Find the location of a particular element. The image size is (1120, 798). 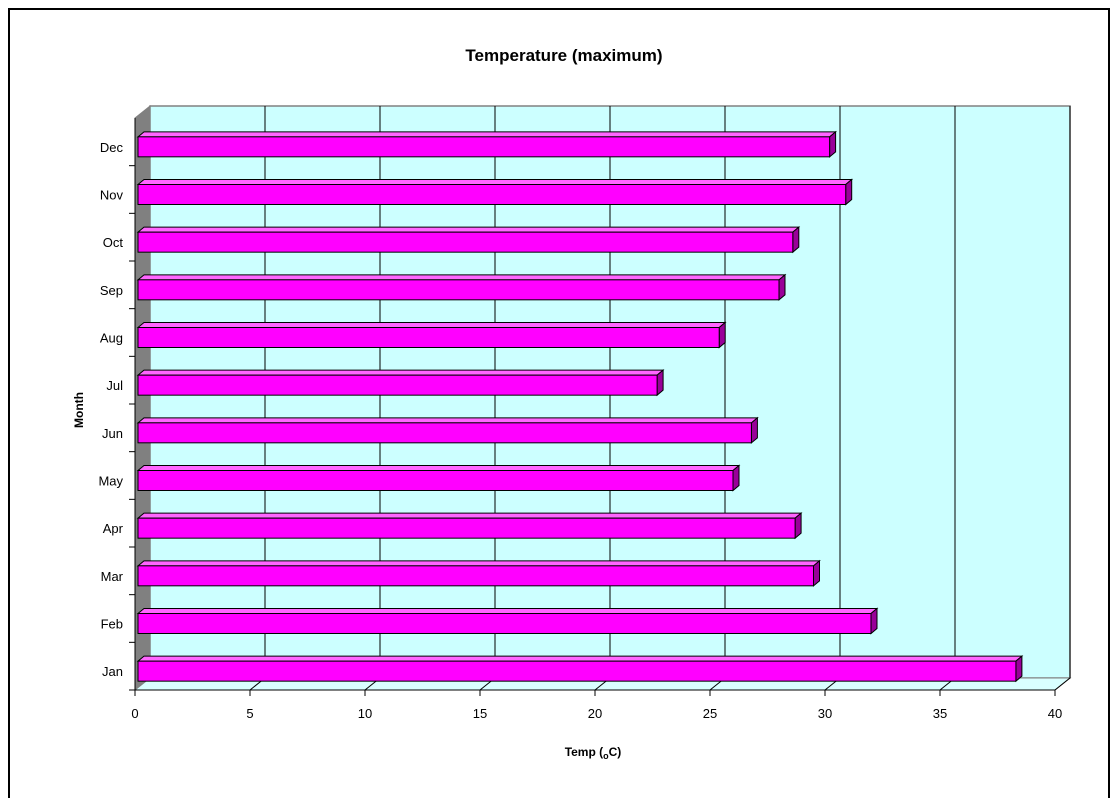

gridline-floor is located at coordinates (1062, 684).